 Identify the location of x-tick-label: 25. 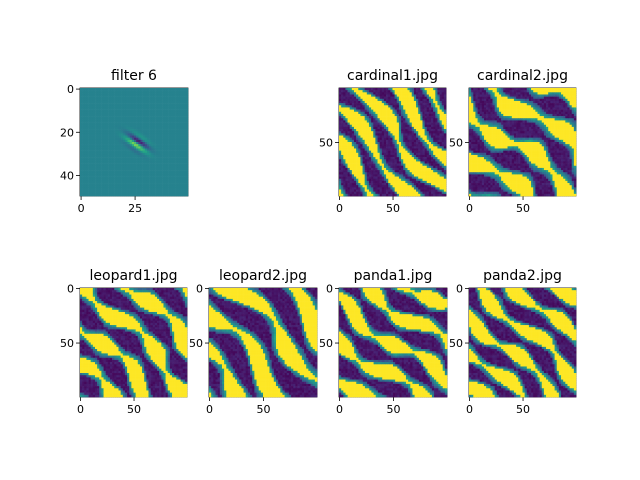
(135, 208).